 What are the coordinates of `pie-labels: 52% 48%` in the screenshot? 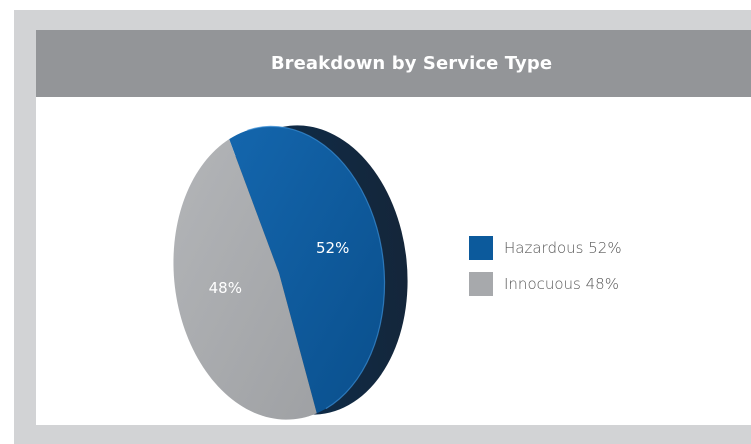 It's located at (279, 268).